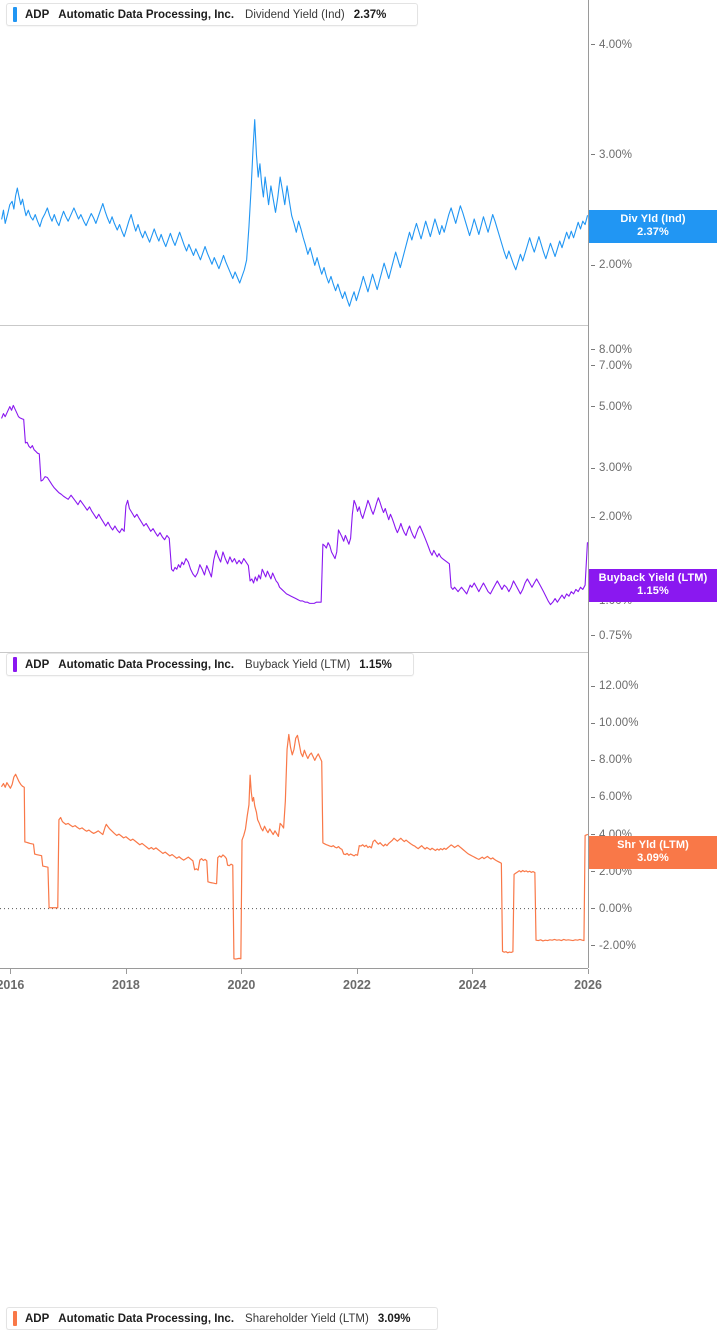  I want to click on legend-value: 3.09%, so click(394, 1318).